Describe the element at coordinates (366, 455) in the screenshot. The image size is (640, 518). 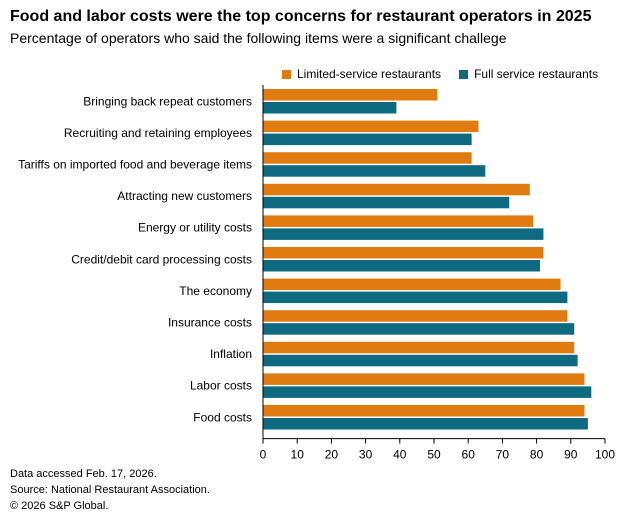
I see `x-tick-label: 30` at that location.